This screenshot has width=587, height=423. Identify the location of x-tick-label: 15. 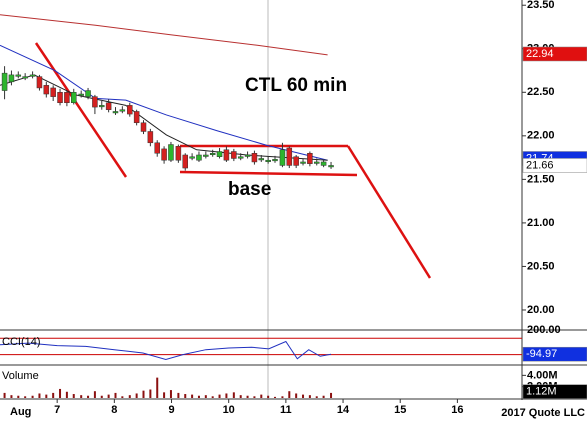
(400, 410).